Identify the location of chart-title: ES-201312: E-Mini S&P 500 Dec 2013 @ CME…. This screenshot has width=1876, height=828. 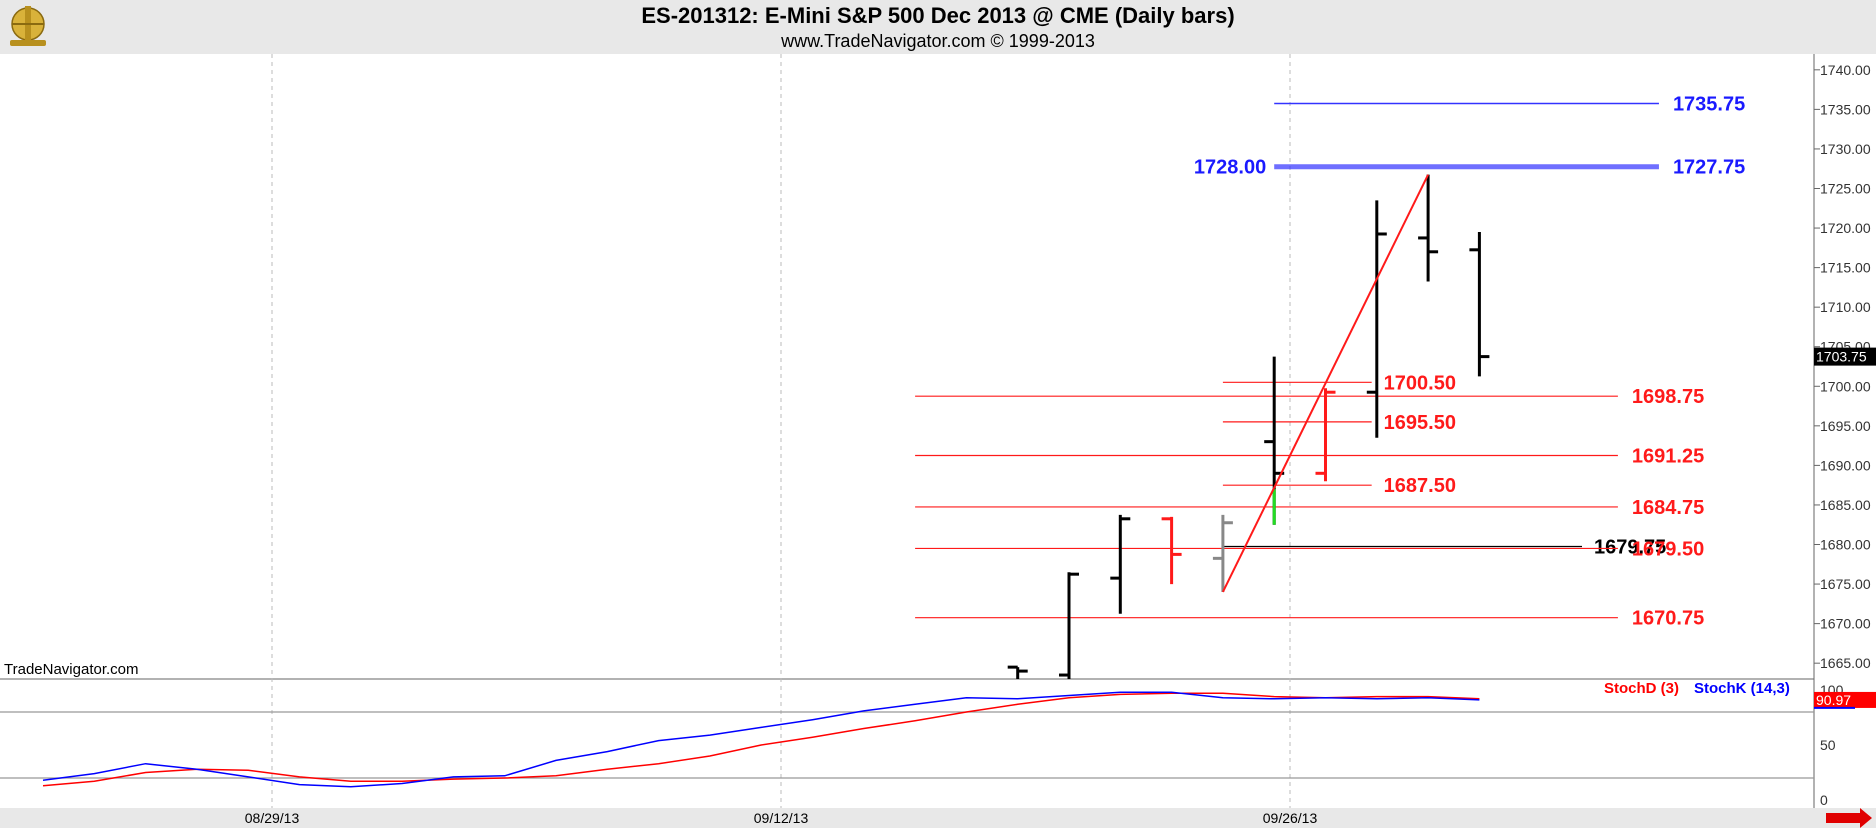
(938, 15).